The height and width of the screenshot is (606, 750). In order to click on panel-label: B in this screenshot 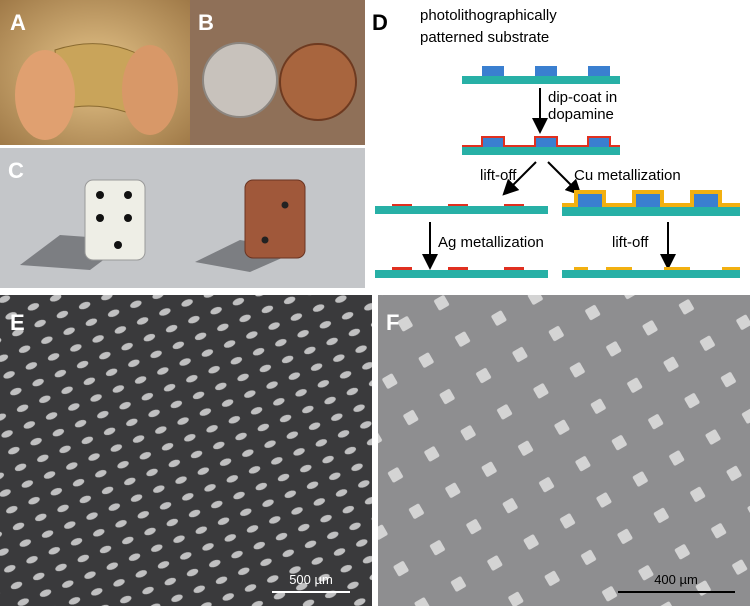, I will do `click(206, 22)`.